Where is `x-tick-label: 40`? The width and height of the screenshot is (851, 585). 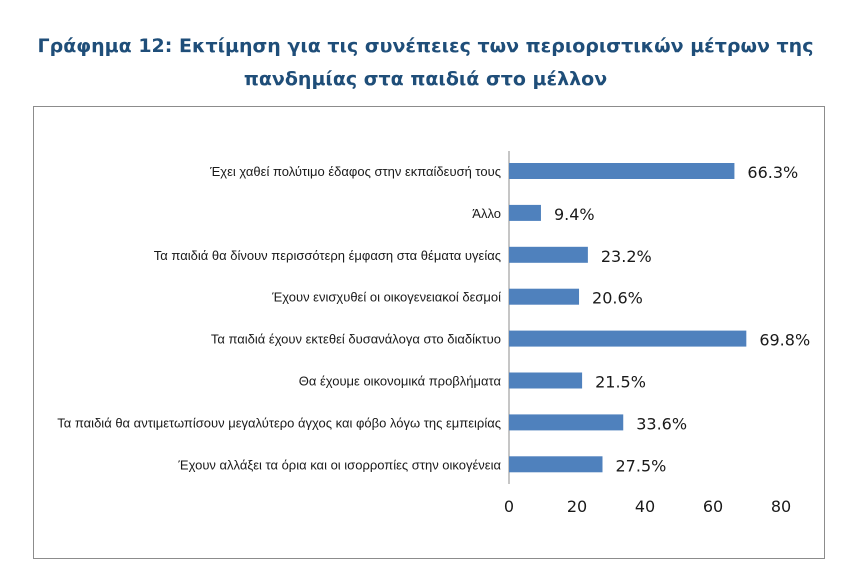
x-tick-label: 40 is located at coordinates (645, 506).